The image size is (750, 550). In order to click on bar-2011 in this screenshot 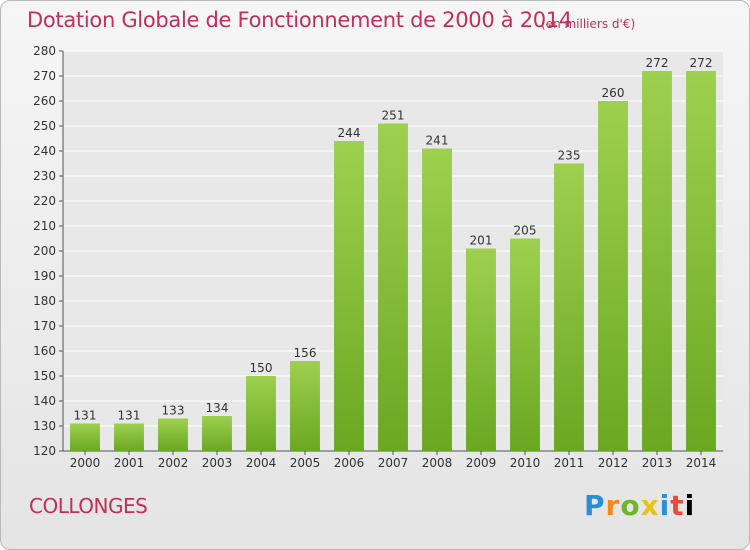, I will do `click(569, 307)`.